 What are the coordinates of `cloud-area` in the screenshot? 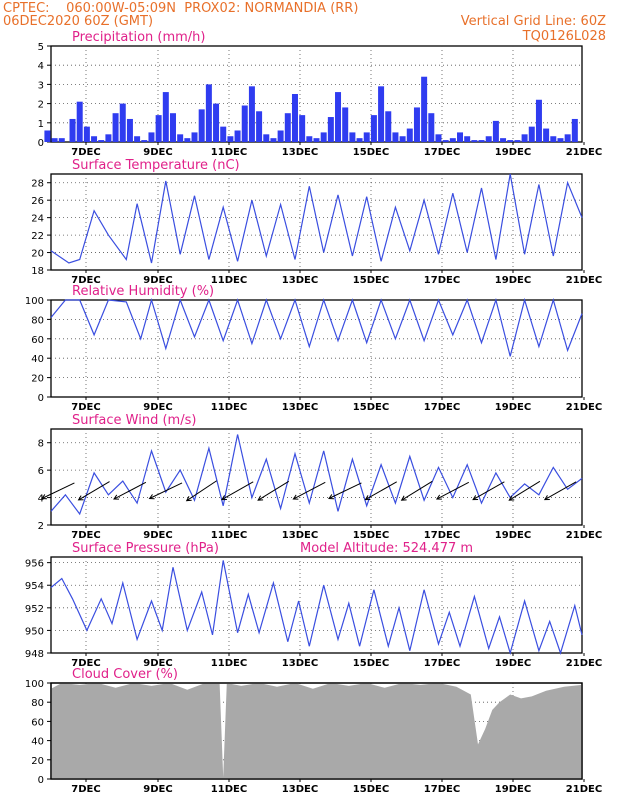 It's located at (316, 731).